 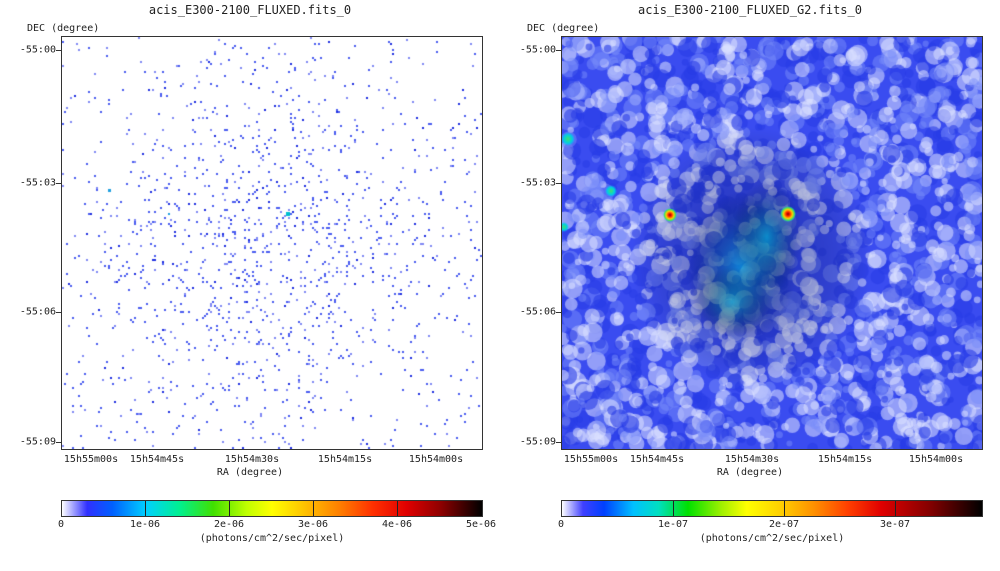 What do you see at coordinates (229, 524) in the screenshot?
I see `colorbar-tick-label: 2e-06` at bounding box center [229, 524].